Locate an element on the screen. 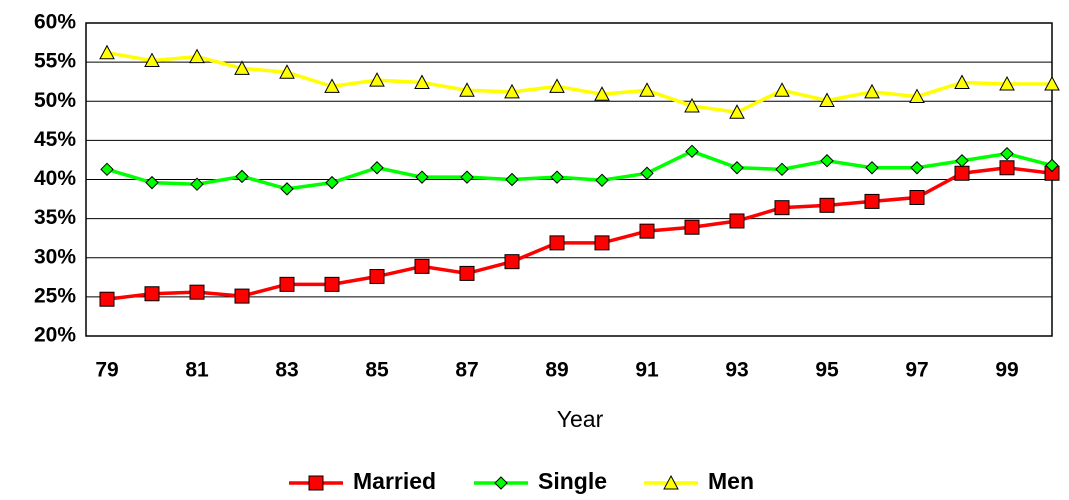  y-tick-label: 35% is located at coordinates (55, 217).